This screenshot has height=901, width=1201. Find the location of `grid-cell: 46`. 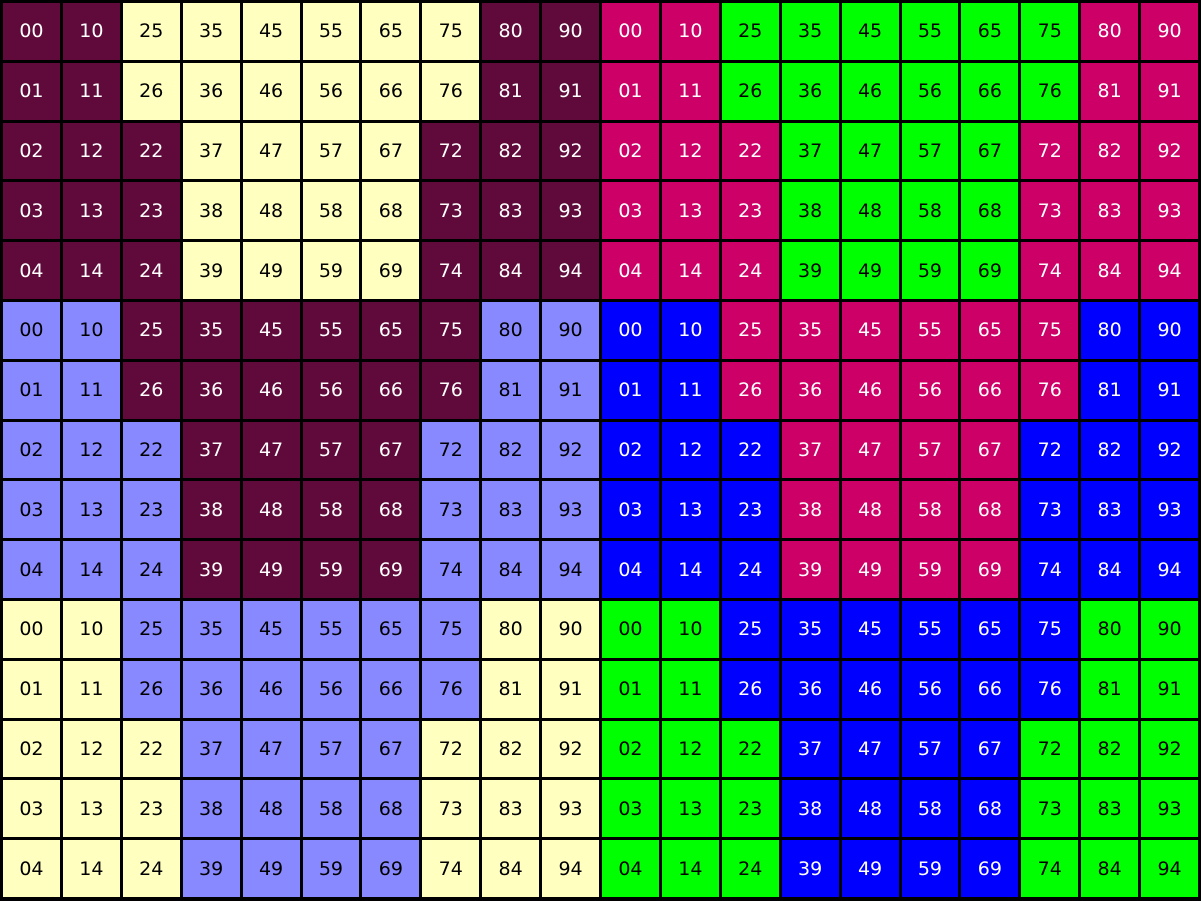

grid-cell: 46 is located at coordinates (271, 390).